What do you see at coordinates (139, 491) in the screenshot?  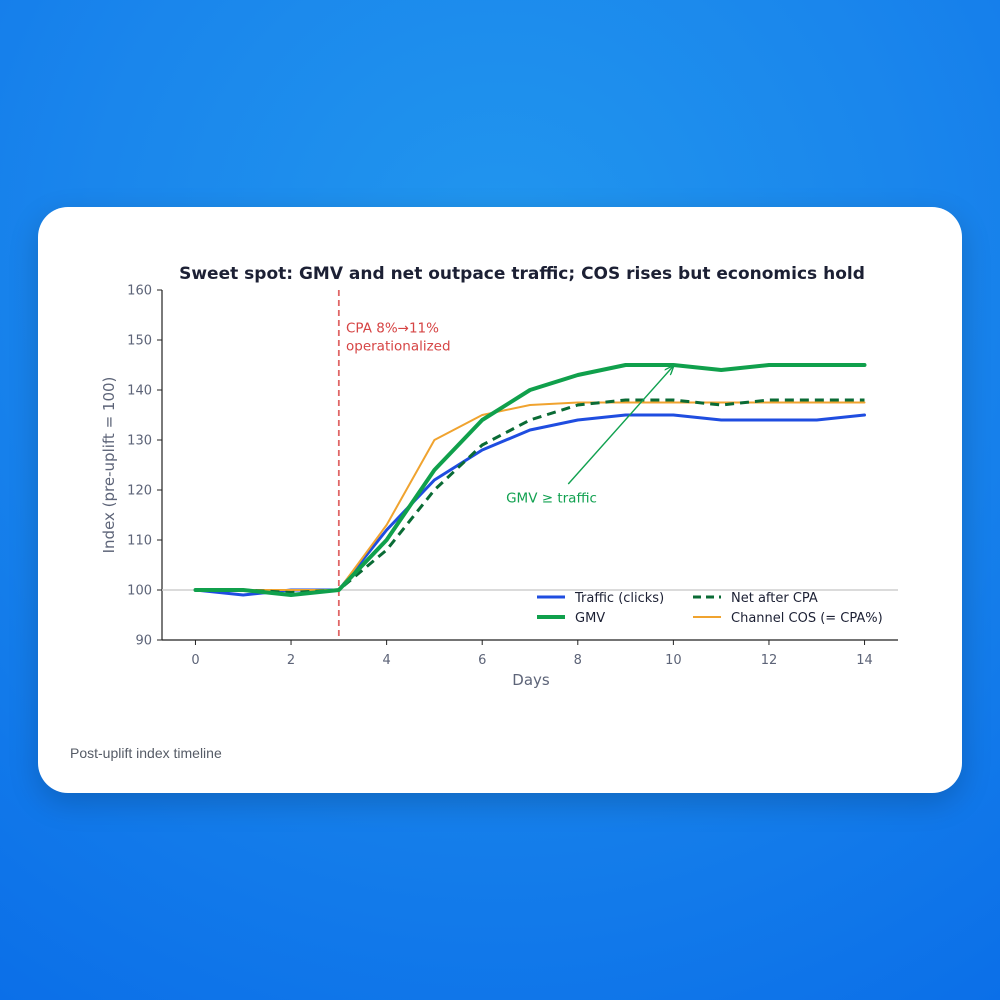 I see `y-tick-label: 120` at bounding box center [139, 491].